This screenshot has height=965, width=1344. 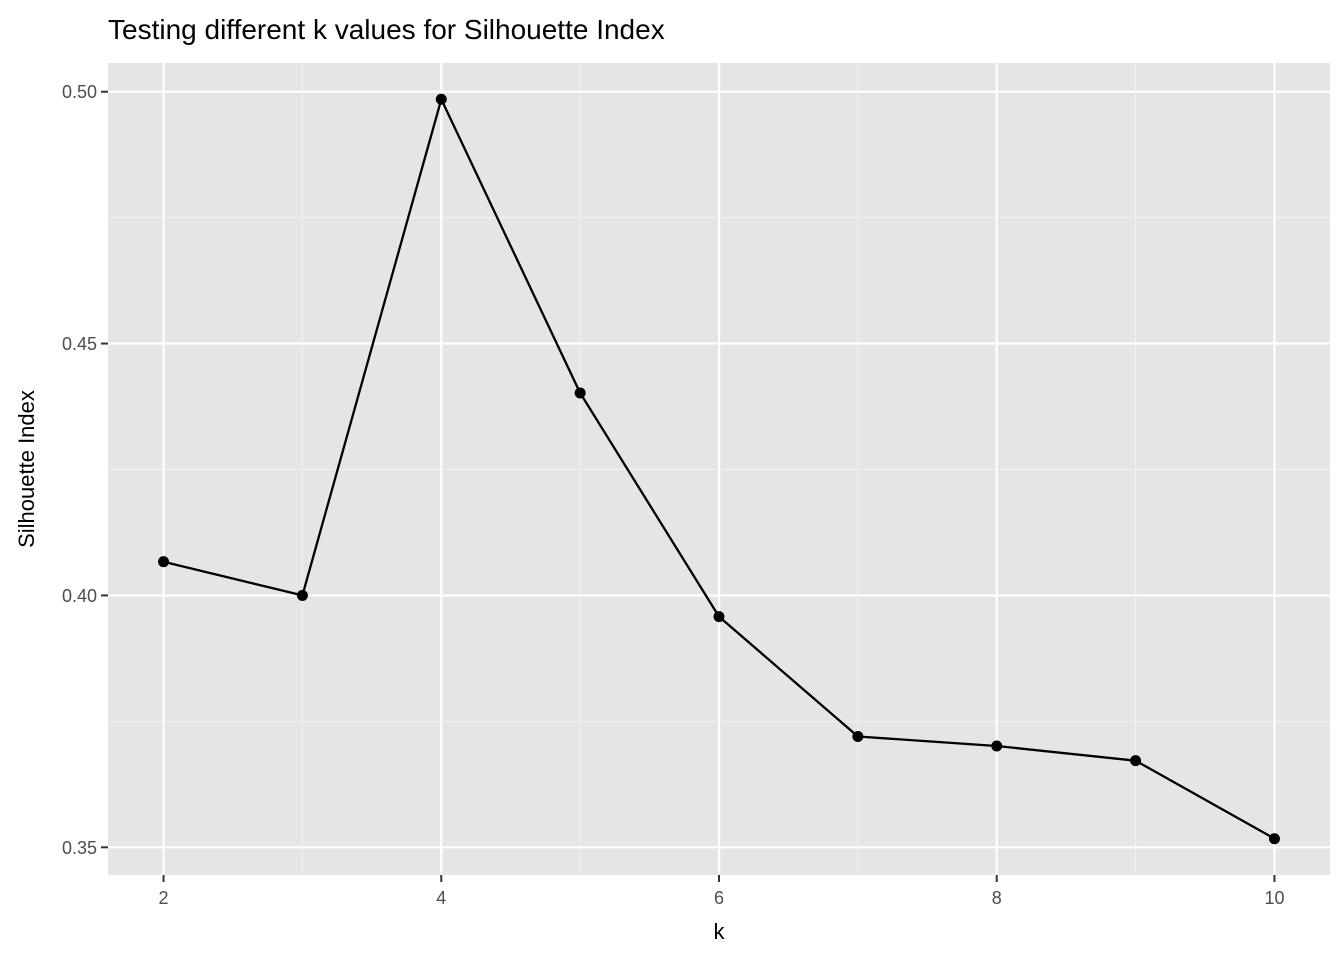 What do you see at coordinates (79, 848) in the screenshot?
I see `y-tick-label: 0.35` at bounding box center [79, 848].